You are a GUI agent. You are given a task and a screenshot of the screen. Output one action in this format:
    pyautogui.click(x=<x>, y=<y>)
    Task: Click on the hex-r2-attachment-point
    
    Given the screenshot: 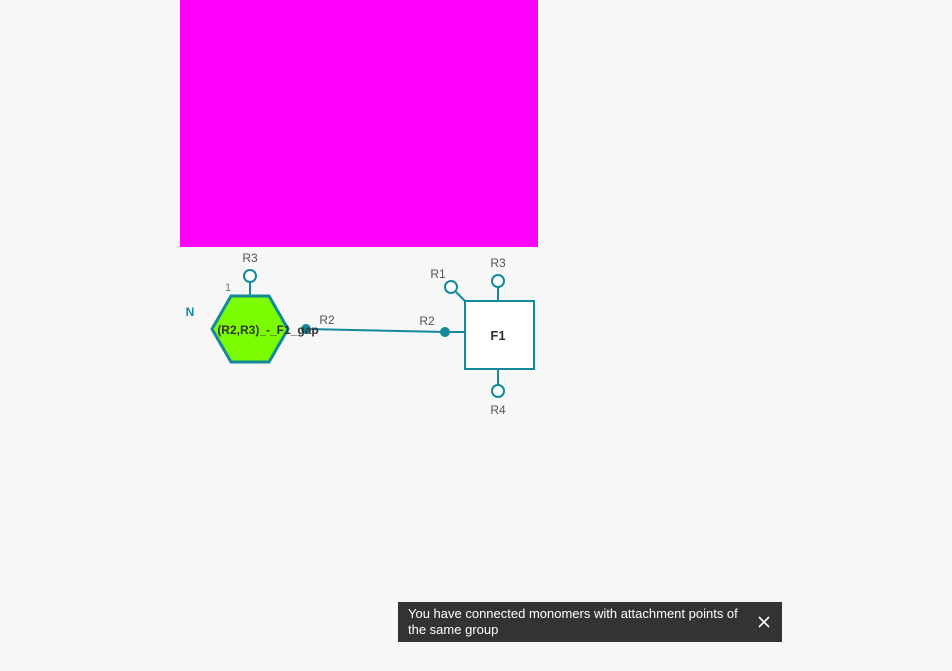 What is the action you would take?
    pyautogui.click(x=306, y=329)
    